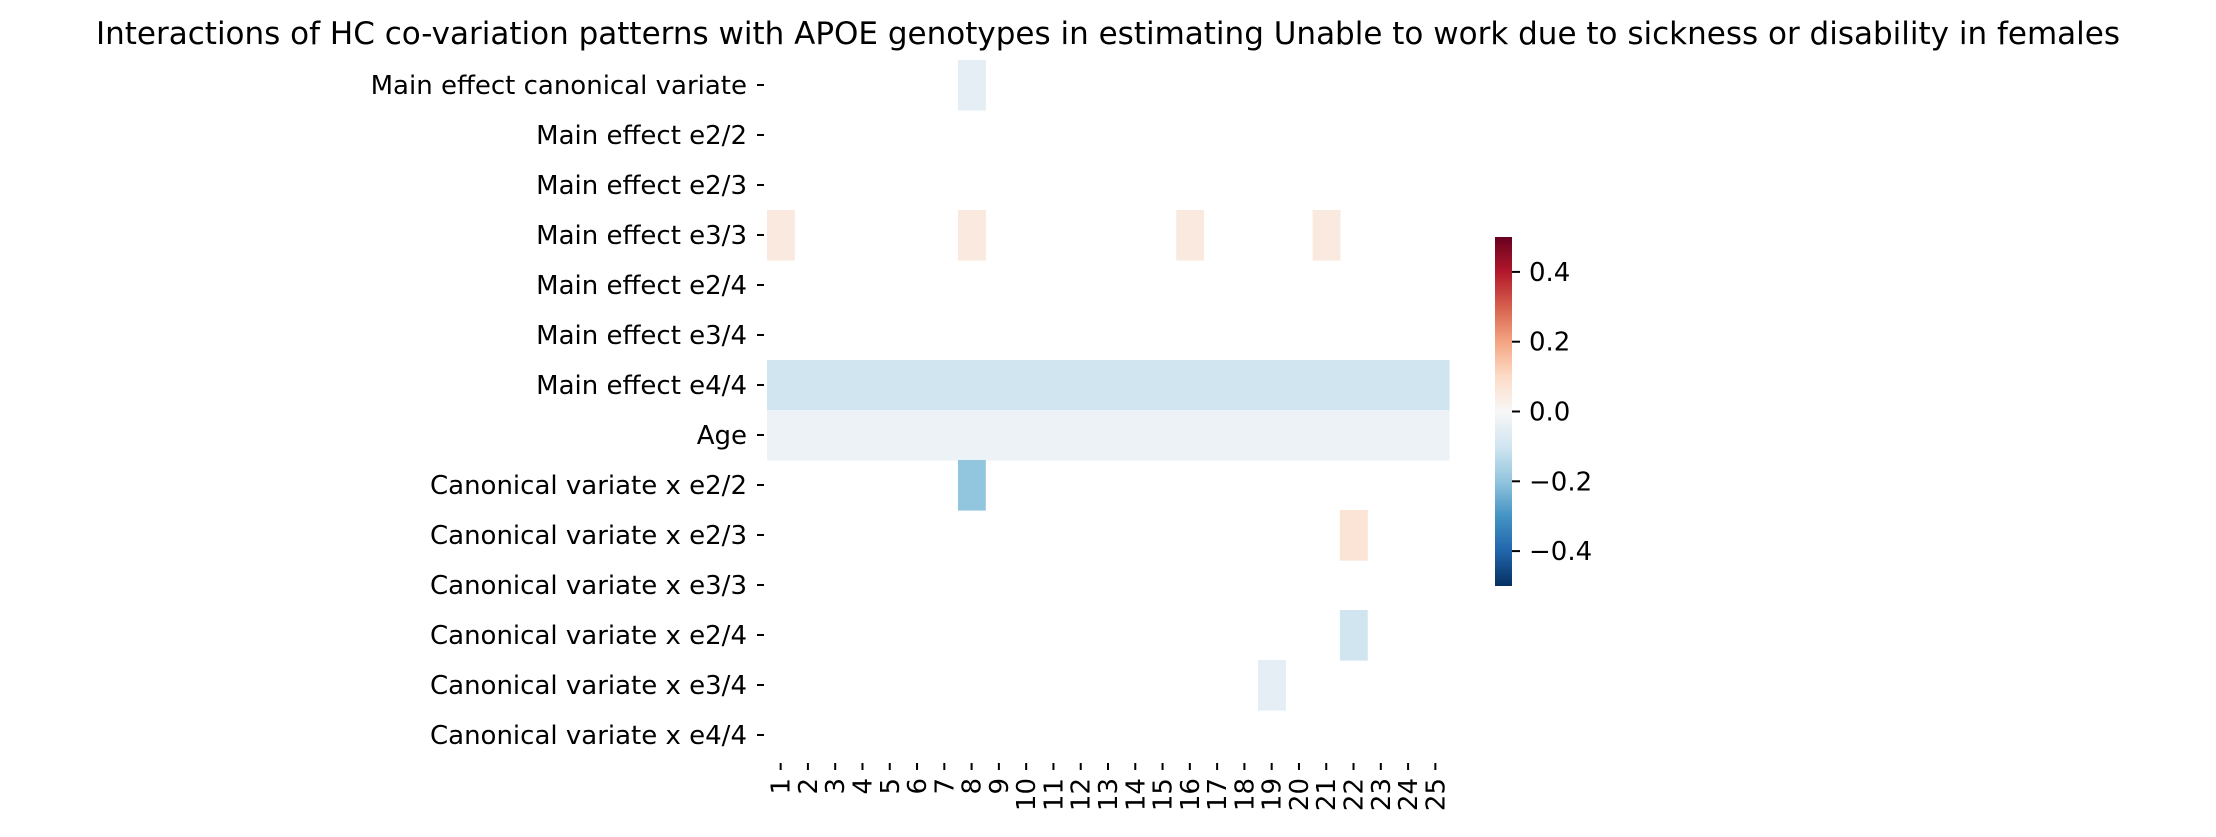 This screenshot has width=2216, height=837. Describe the element at coordinates (1552, 412) in the screenshot. I see `colorbar-ticks: 0.4 0.2 0.0 −0.2 −0.4` at that location.